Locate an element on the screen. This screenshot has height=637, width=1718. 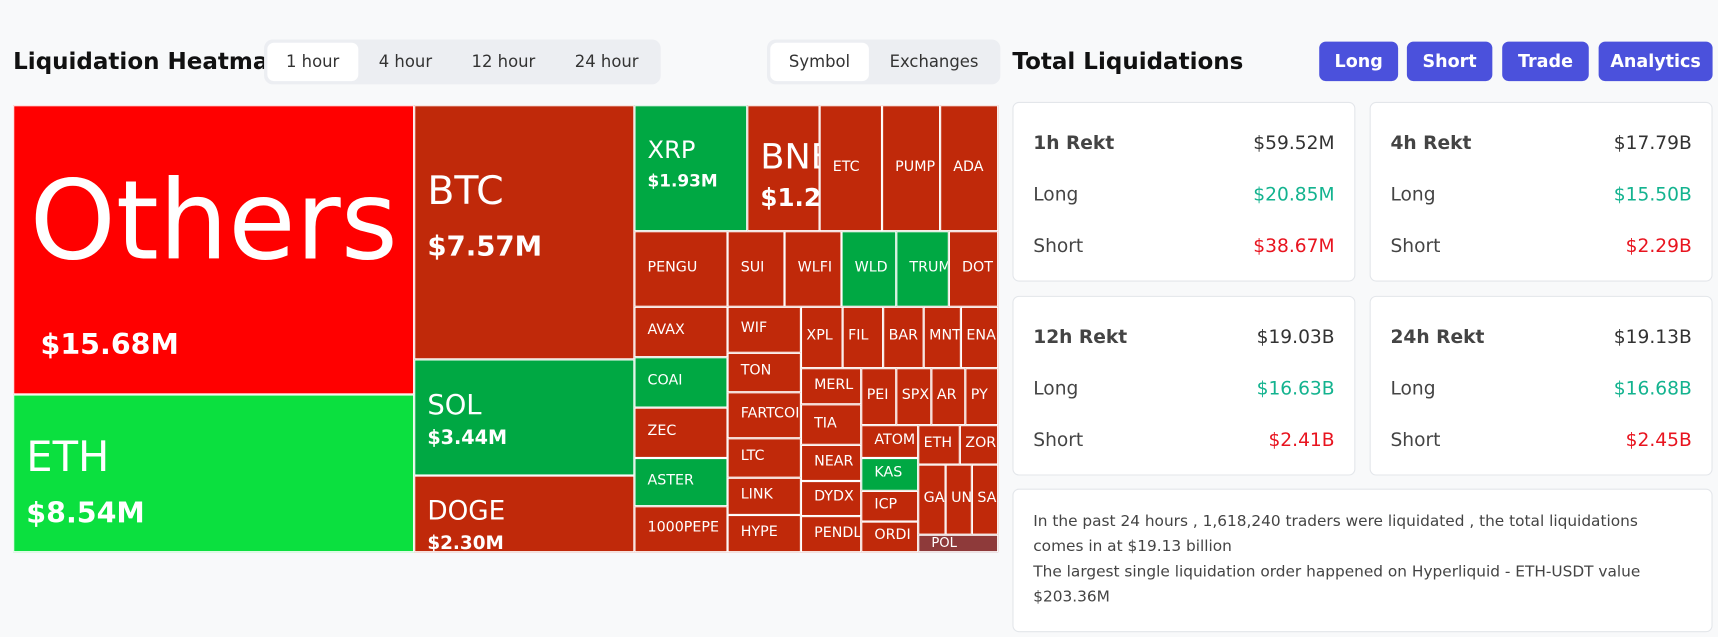
action-button: Trade is located at coordinates (1545, 61).